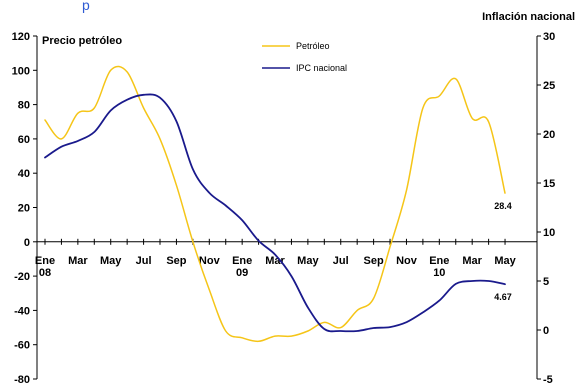  Describe the element at coordinates (27, 243) in the screenshot. I see `left-tick-label: 0` at that location.